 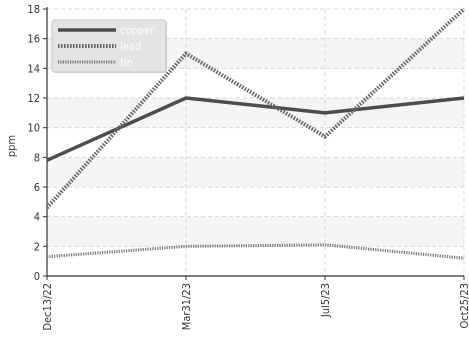 What do you see at coordinates (37, 157) in the screenshot?
I see `y-tick-label: 8` at bounding box center [37, 157].